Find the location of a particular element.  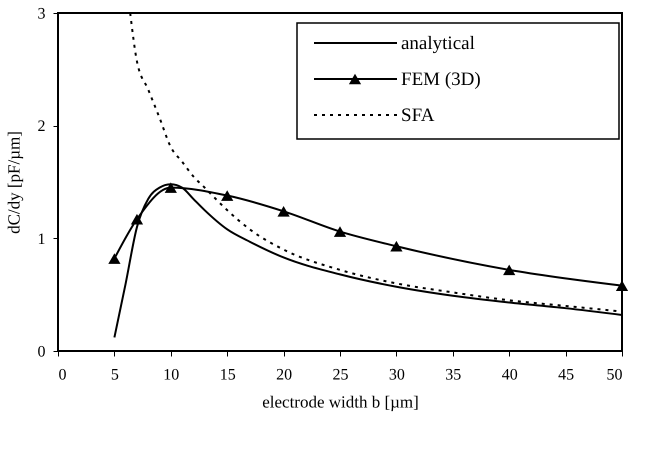

y-axis-title: dC/dy [pF/µm] is located at coordinates (14, 182).